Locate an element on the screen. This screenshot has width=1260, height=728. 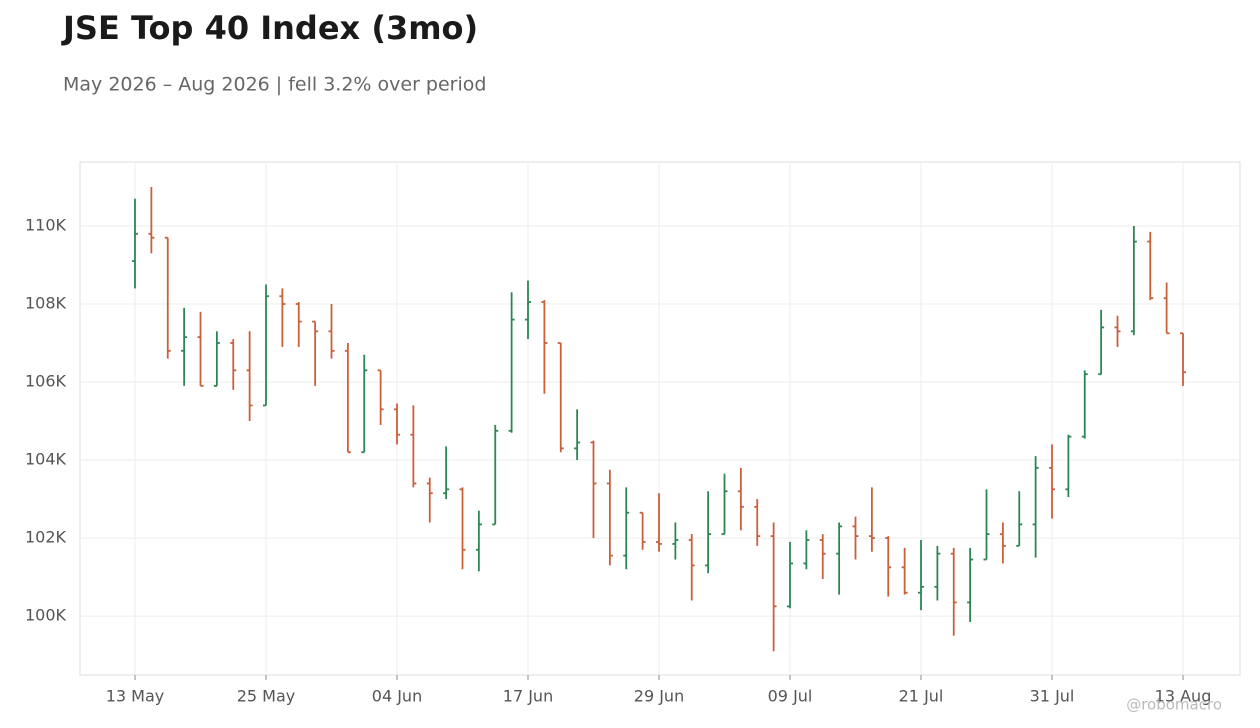
y-tick-label: 104K is located at coordinates (46, 459).